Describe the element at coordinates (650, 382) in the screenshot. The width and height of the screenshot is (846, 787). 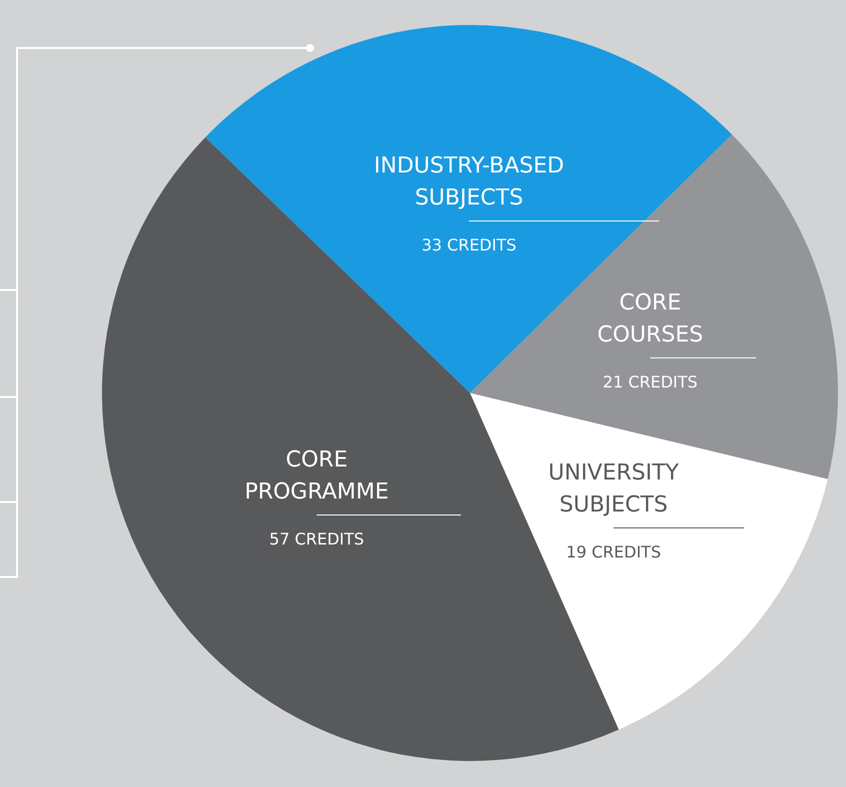
I see `data-label: 21 CREDITS` at that location.